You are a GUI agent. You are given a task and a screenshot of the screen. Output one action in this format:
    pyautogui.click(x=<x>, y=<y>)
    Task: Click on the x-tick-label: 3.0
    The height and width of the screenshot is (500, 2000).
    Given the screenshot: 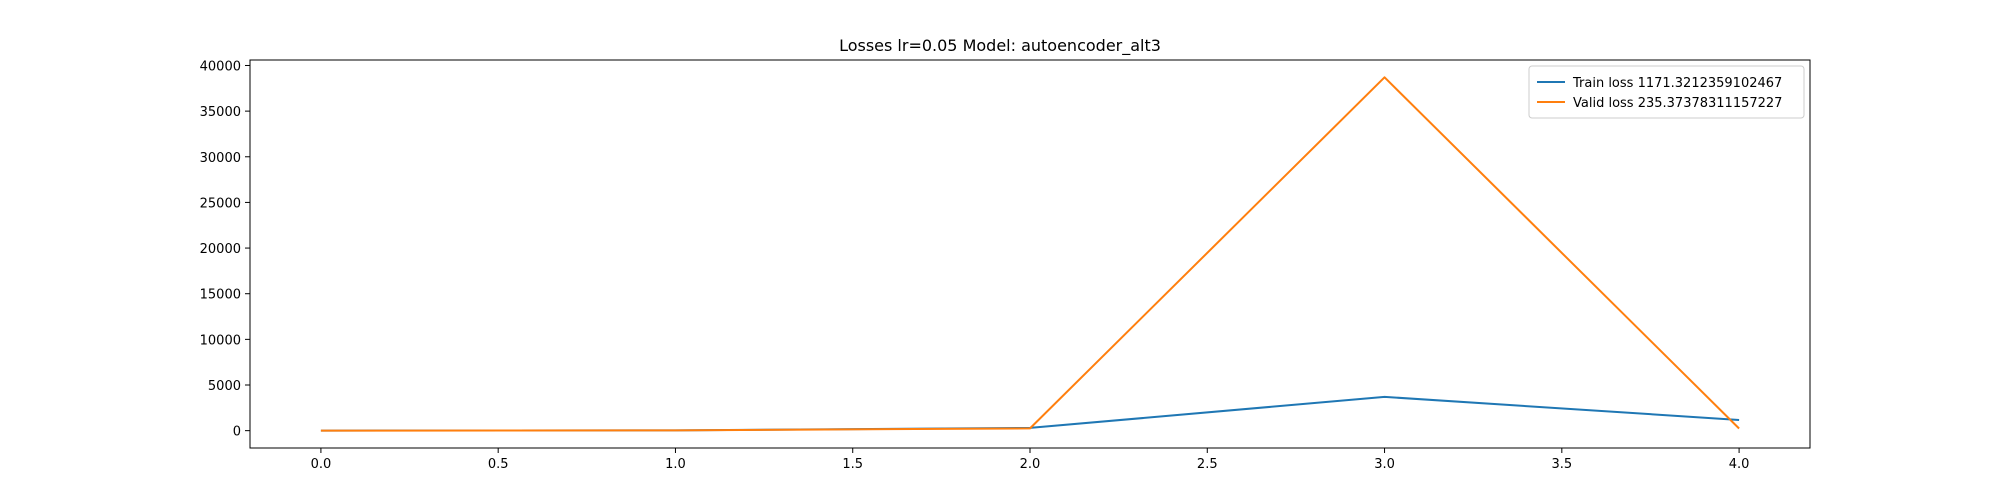 What is the action you would take?
    pyautogui.click(x=1384, y=464)
    